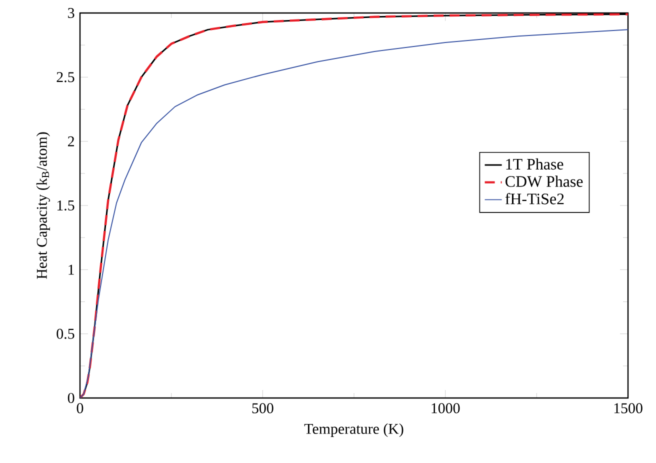 Image resolution: width=656 pixels, height=463 pixels. Describe the element at coordinates (80, 408) in the screenshot. I see `x-tick-label: 0` at that location.